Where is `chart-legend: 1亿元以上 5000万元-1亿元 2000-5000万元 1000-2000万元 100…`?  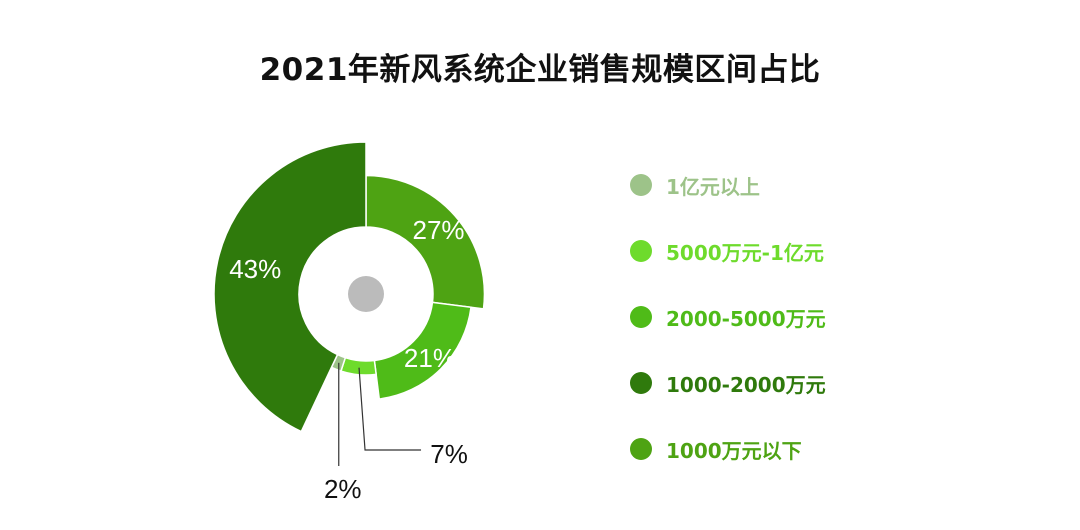 chart-legend: 1亿元以上 5000万元-1亿元 2000-5000万元 1000-2000万元 100… is located at coordinates (728, 317).